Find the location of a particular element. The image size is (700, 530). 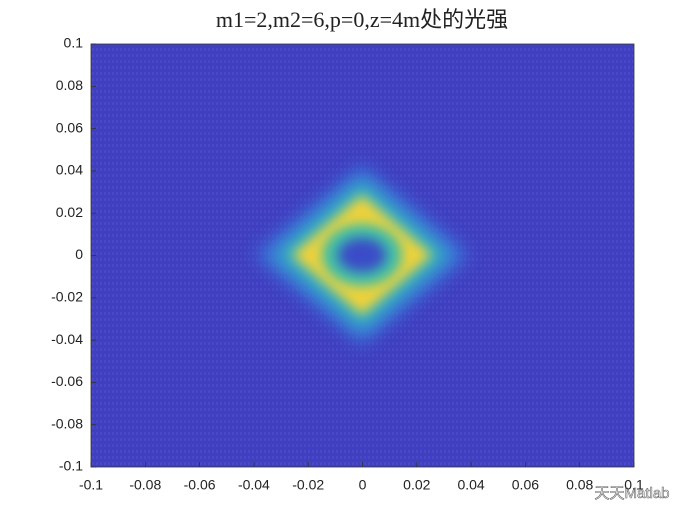

y-tick-label: -0.02 is located at coordinates (67, 297).